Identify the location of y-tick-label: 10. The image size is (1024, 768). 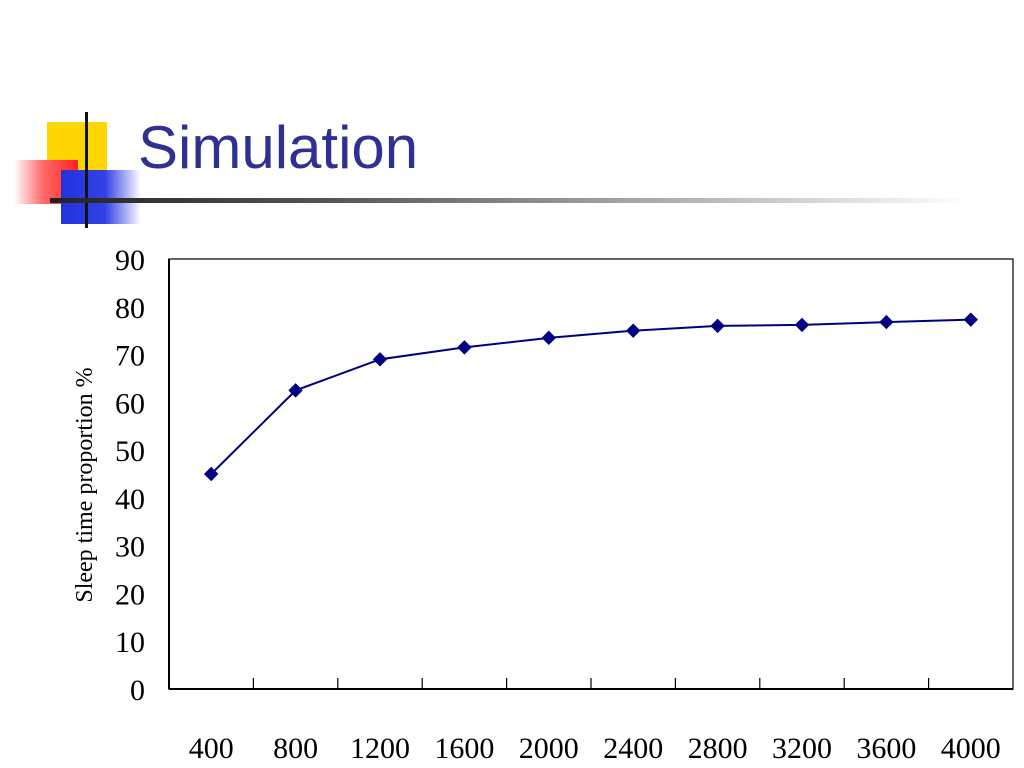
(130, 642).